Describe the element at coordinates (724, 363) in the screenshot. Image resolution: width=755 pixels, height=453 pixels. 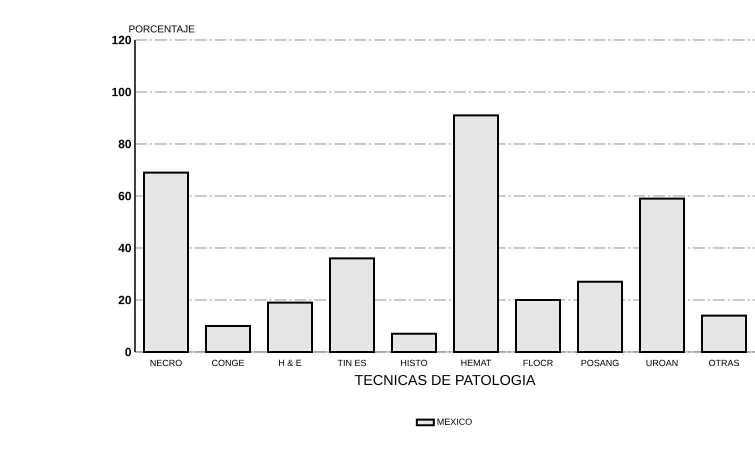
I see `x-tick-label: OTRAS` at that location.